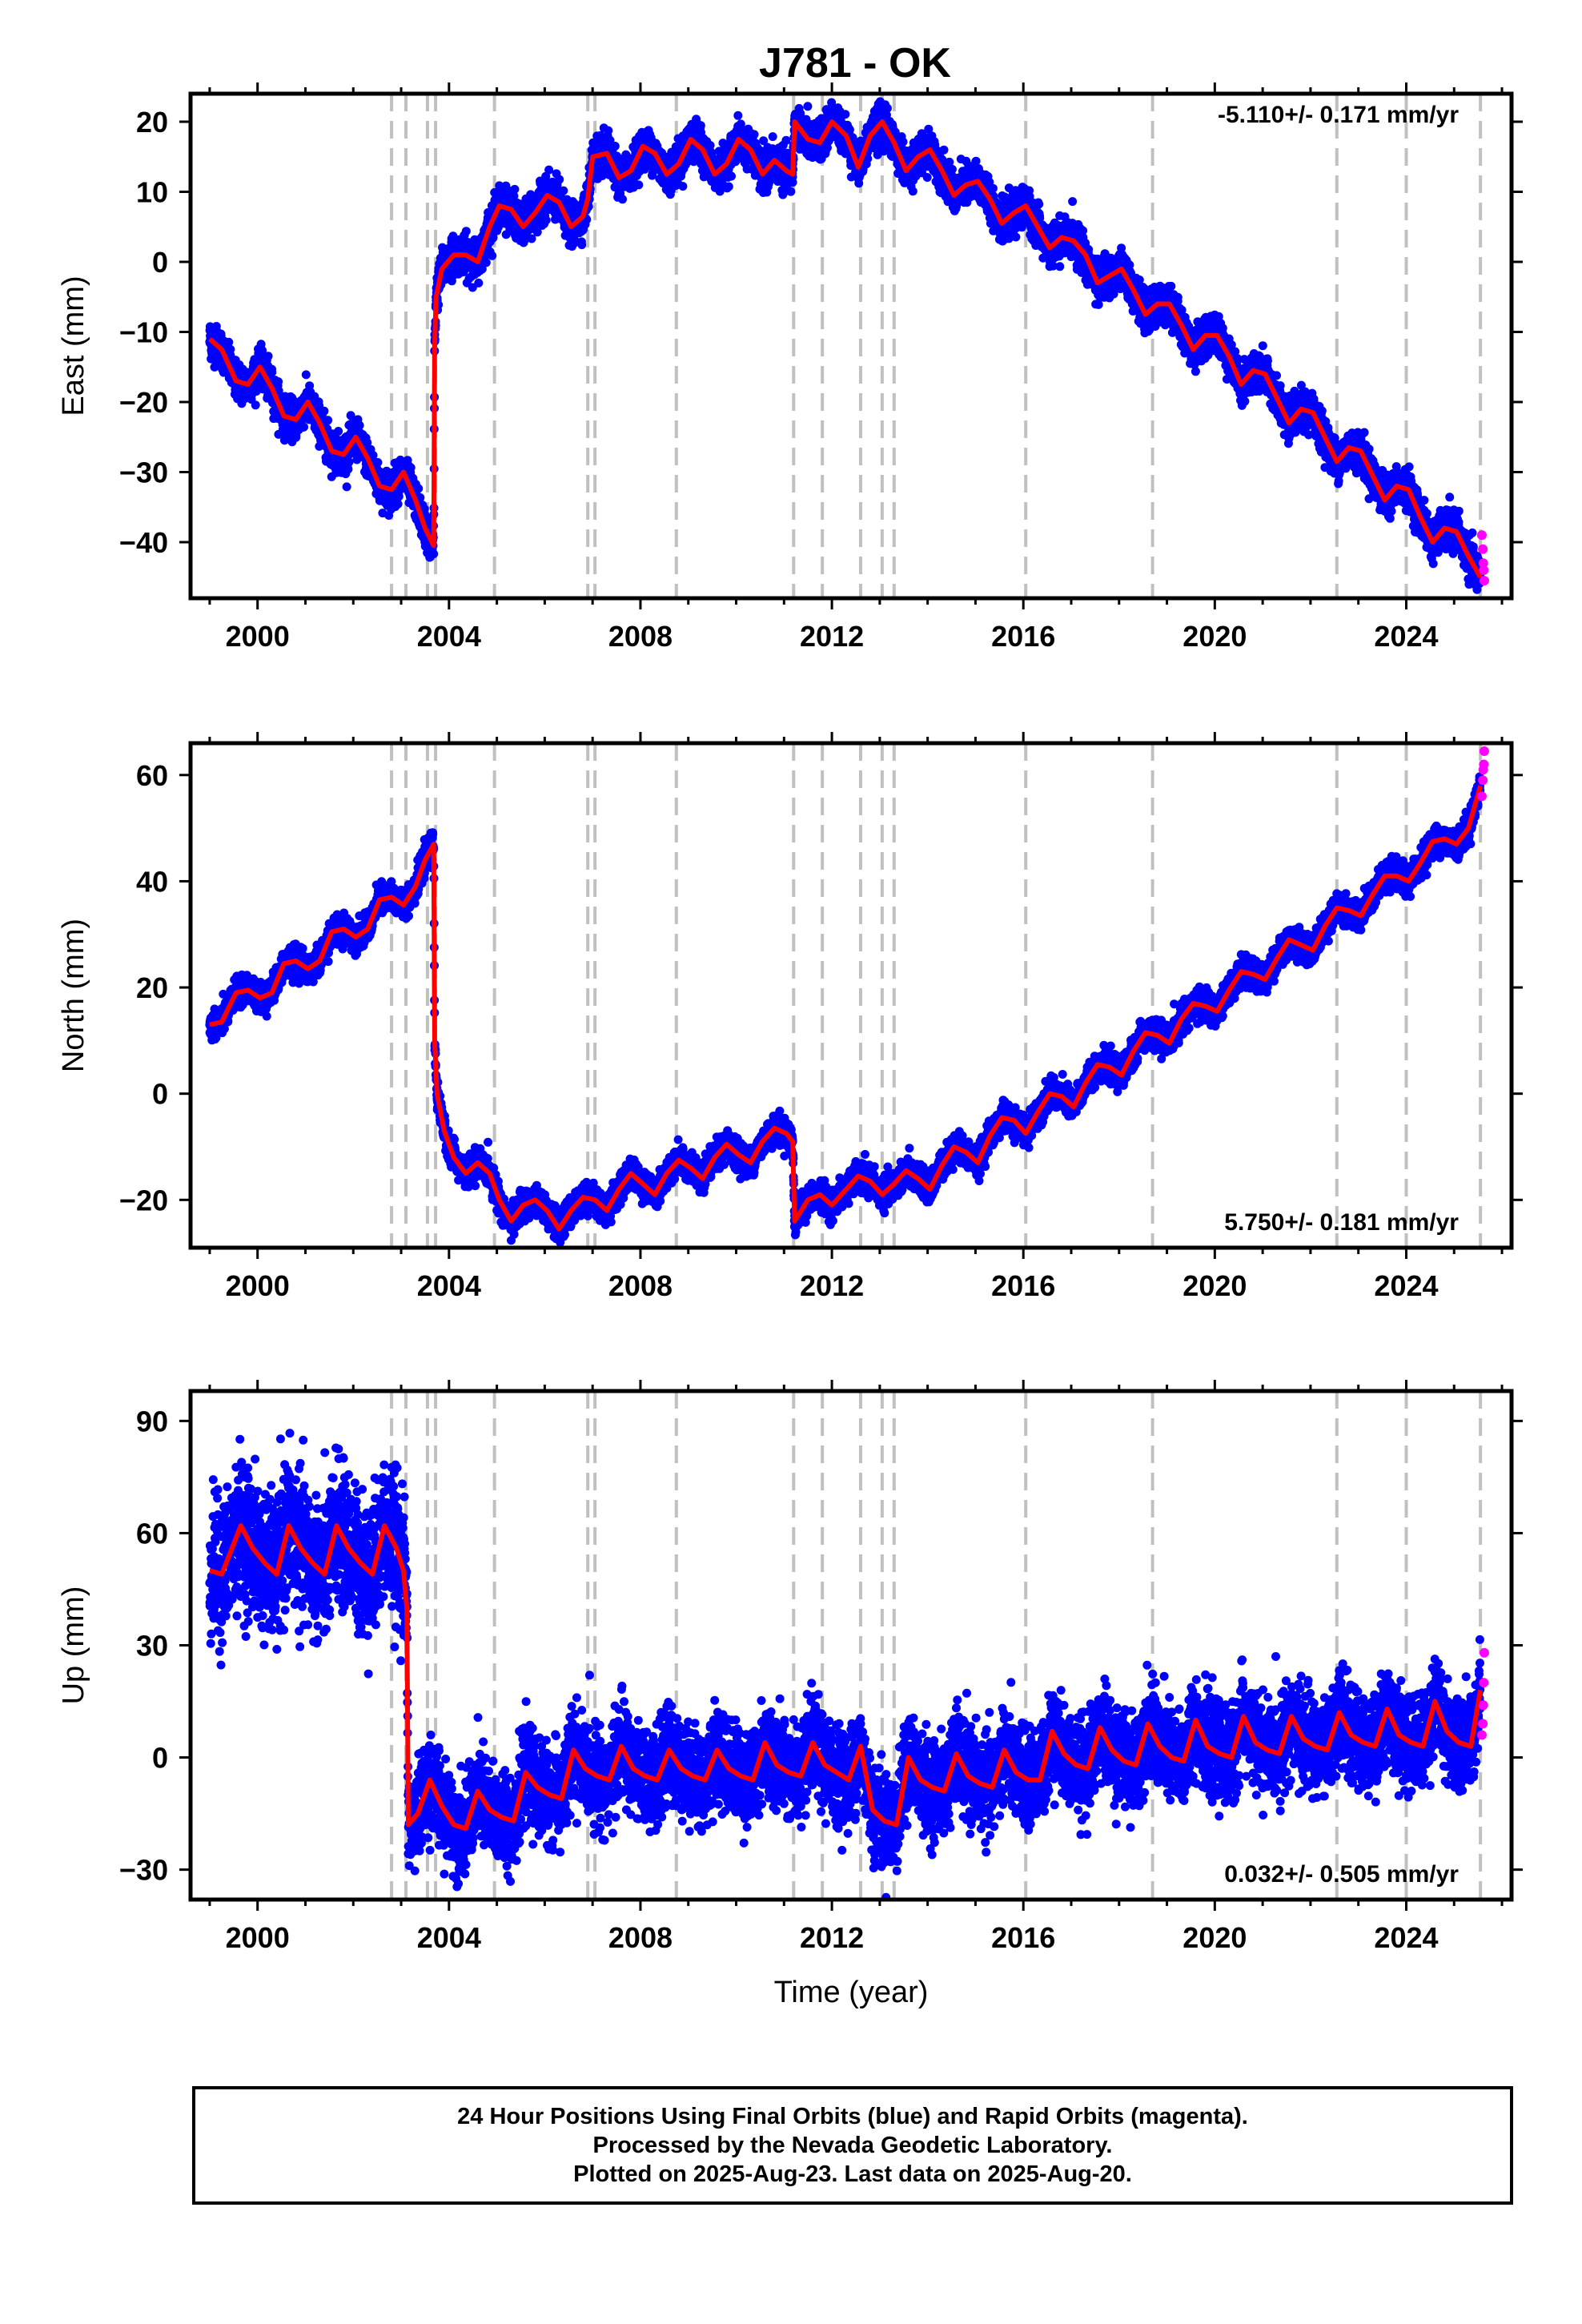 This screenshot has height=2324, width=1582. I want to click on y-axis-label: North (mm), so click(74, 995).